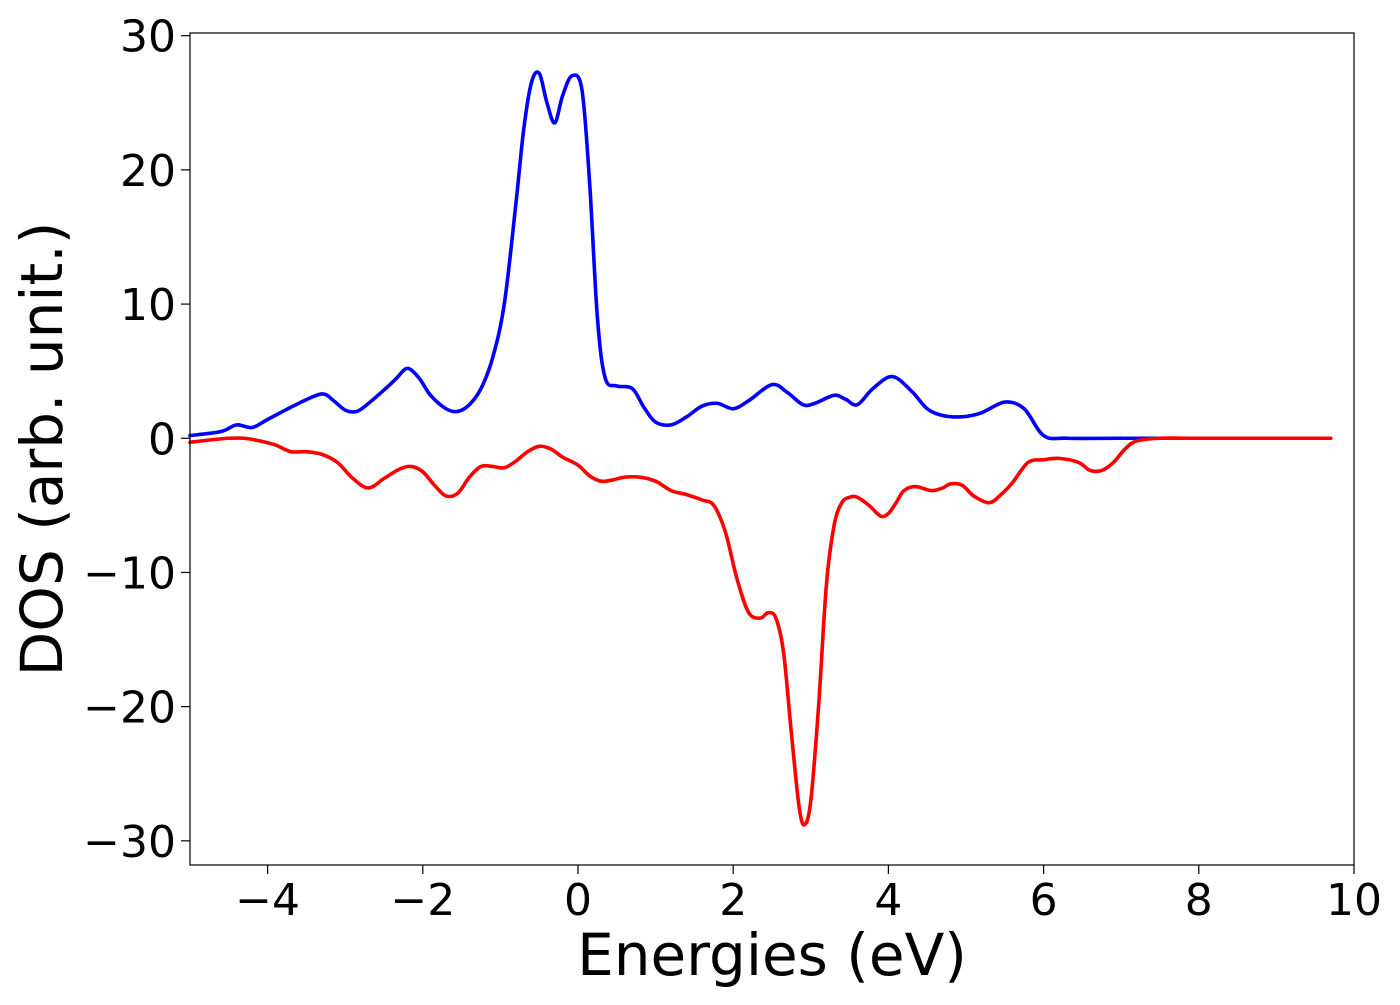  Describe the element at coordinates (148, 37) in the screenshot. I see `y-tick-label: 30` at that location.